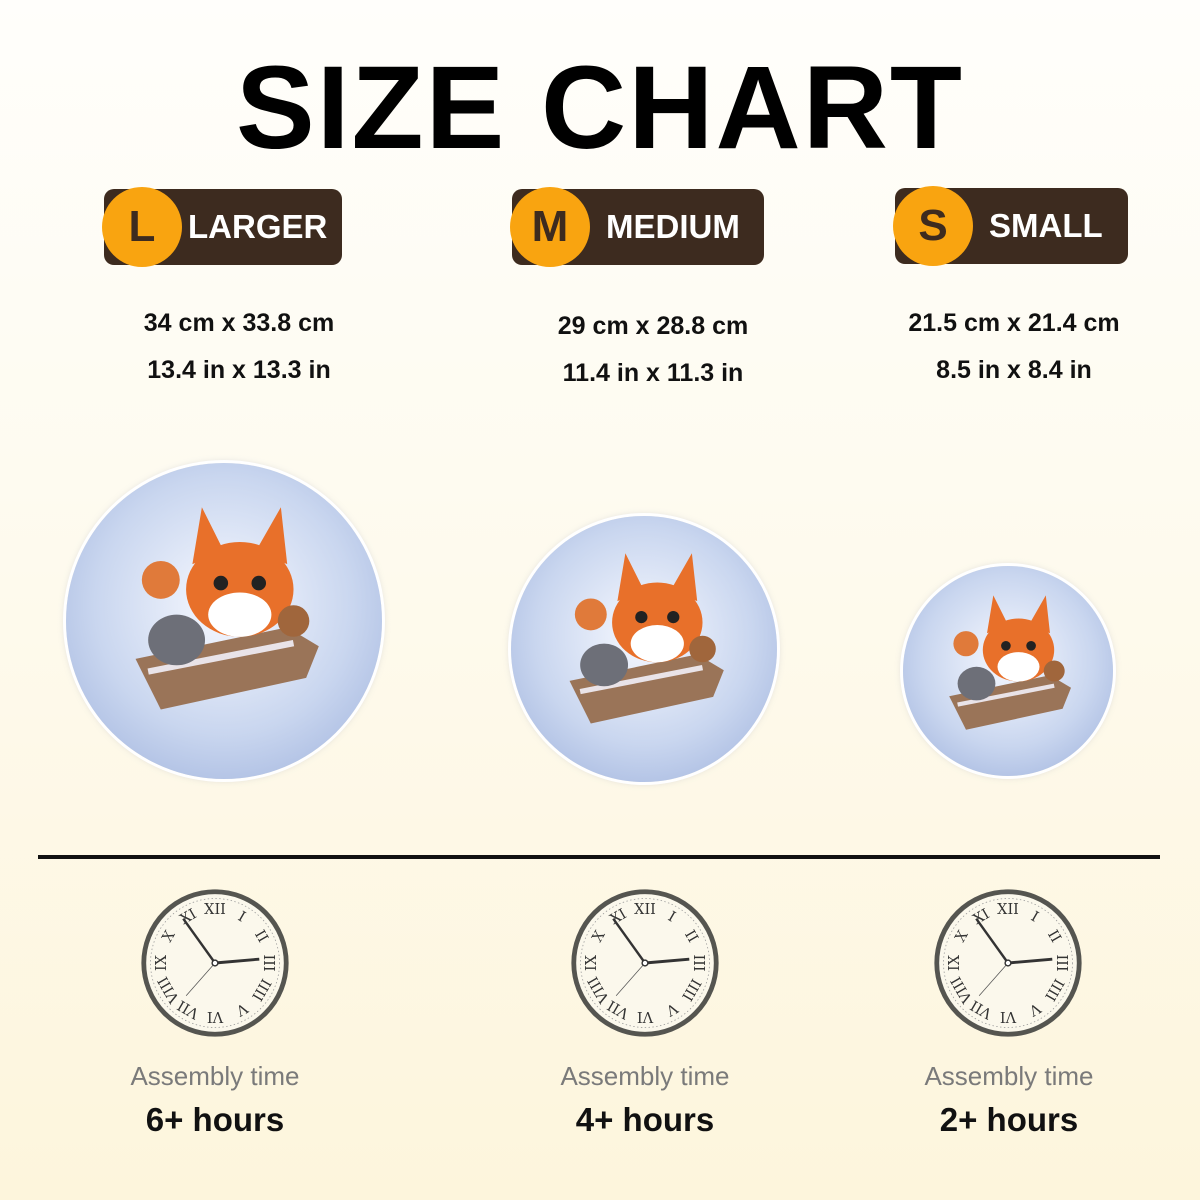 The height and width of the screenshot is (1200, 1200). I want to click on dimension-in: 11.4 in x 11.3 in, so click(653, 373).